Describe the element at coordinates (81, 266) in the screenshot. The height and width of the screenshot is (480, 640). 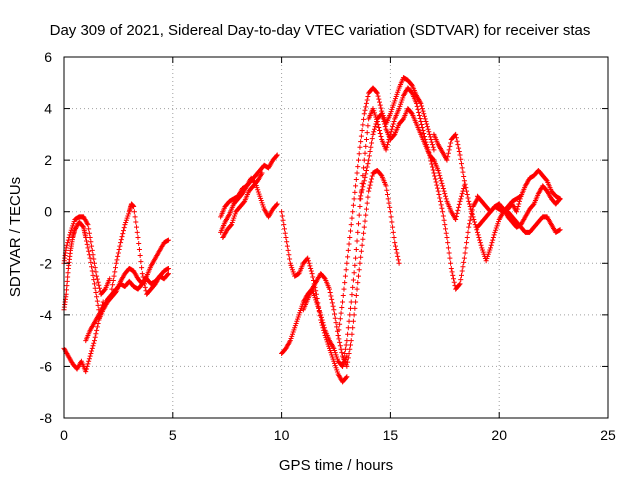
I see `series-trace-b` at that location.